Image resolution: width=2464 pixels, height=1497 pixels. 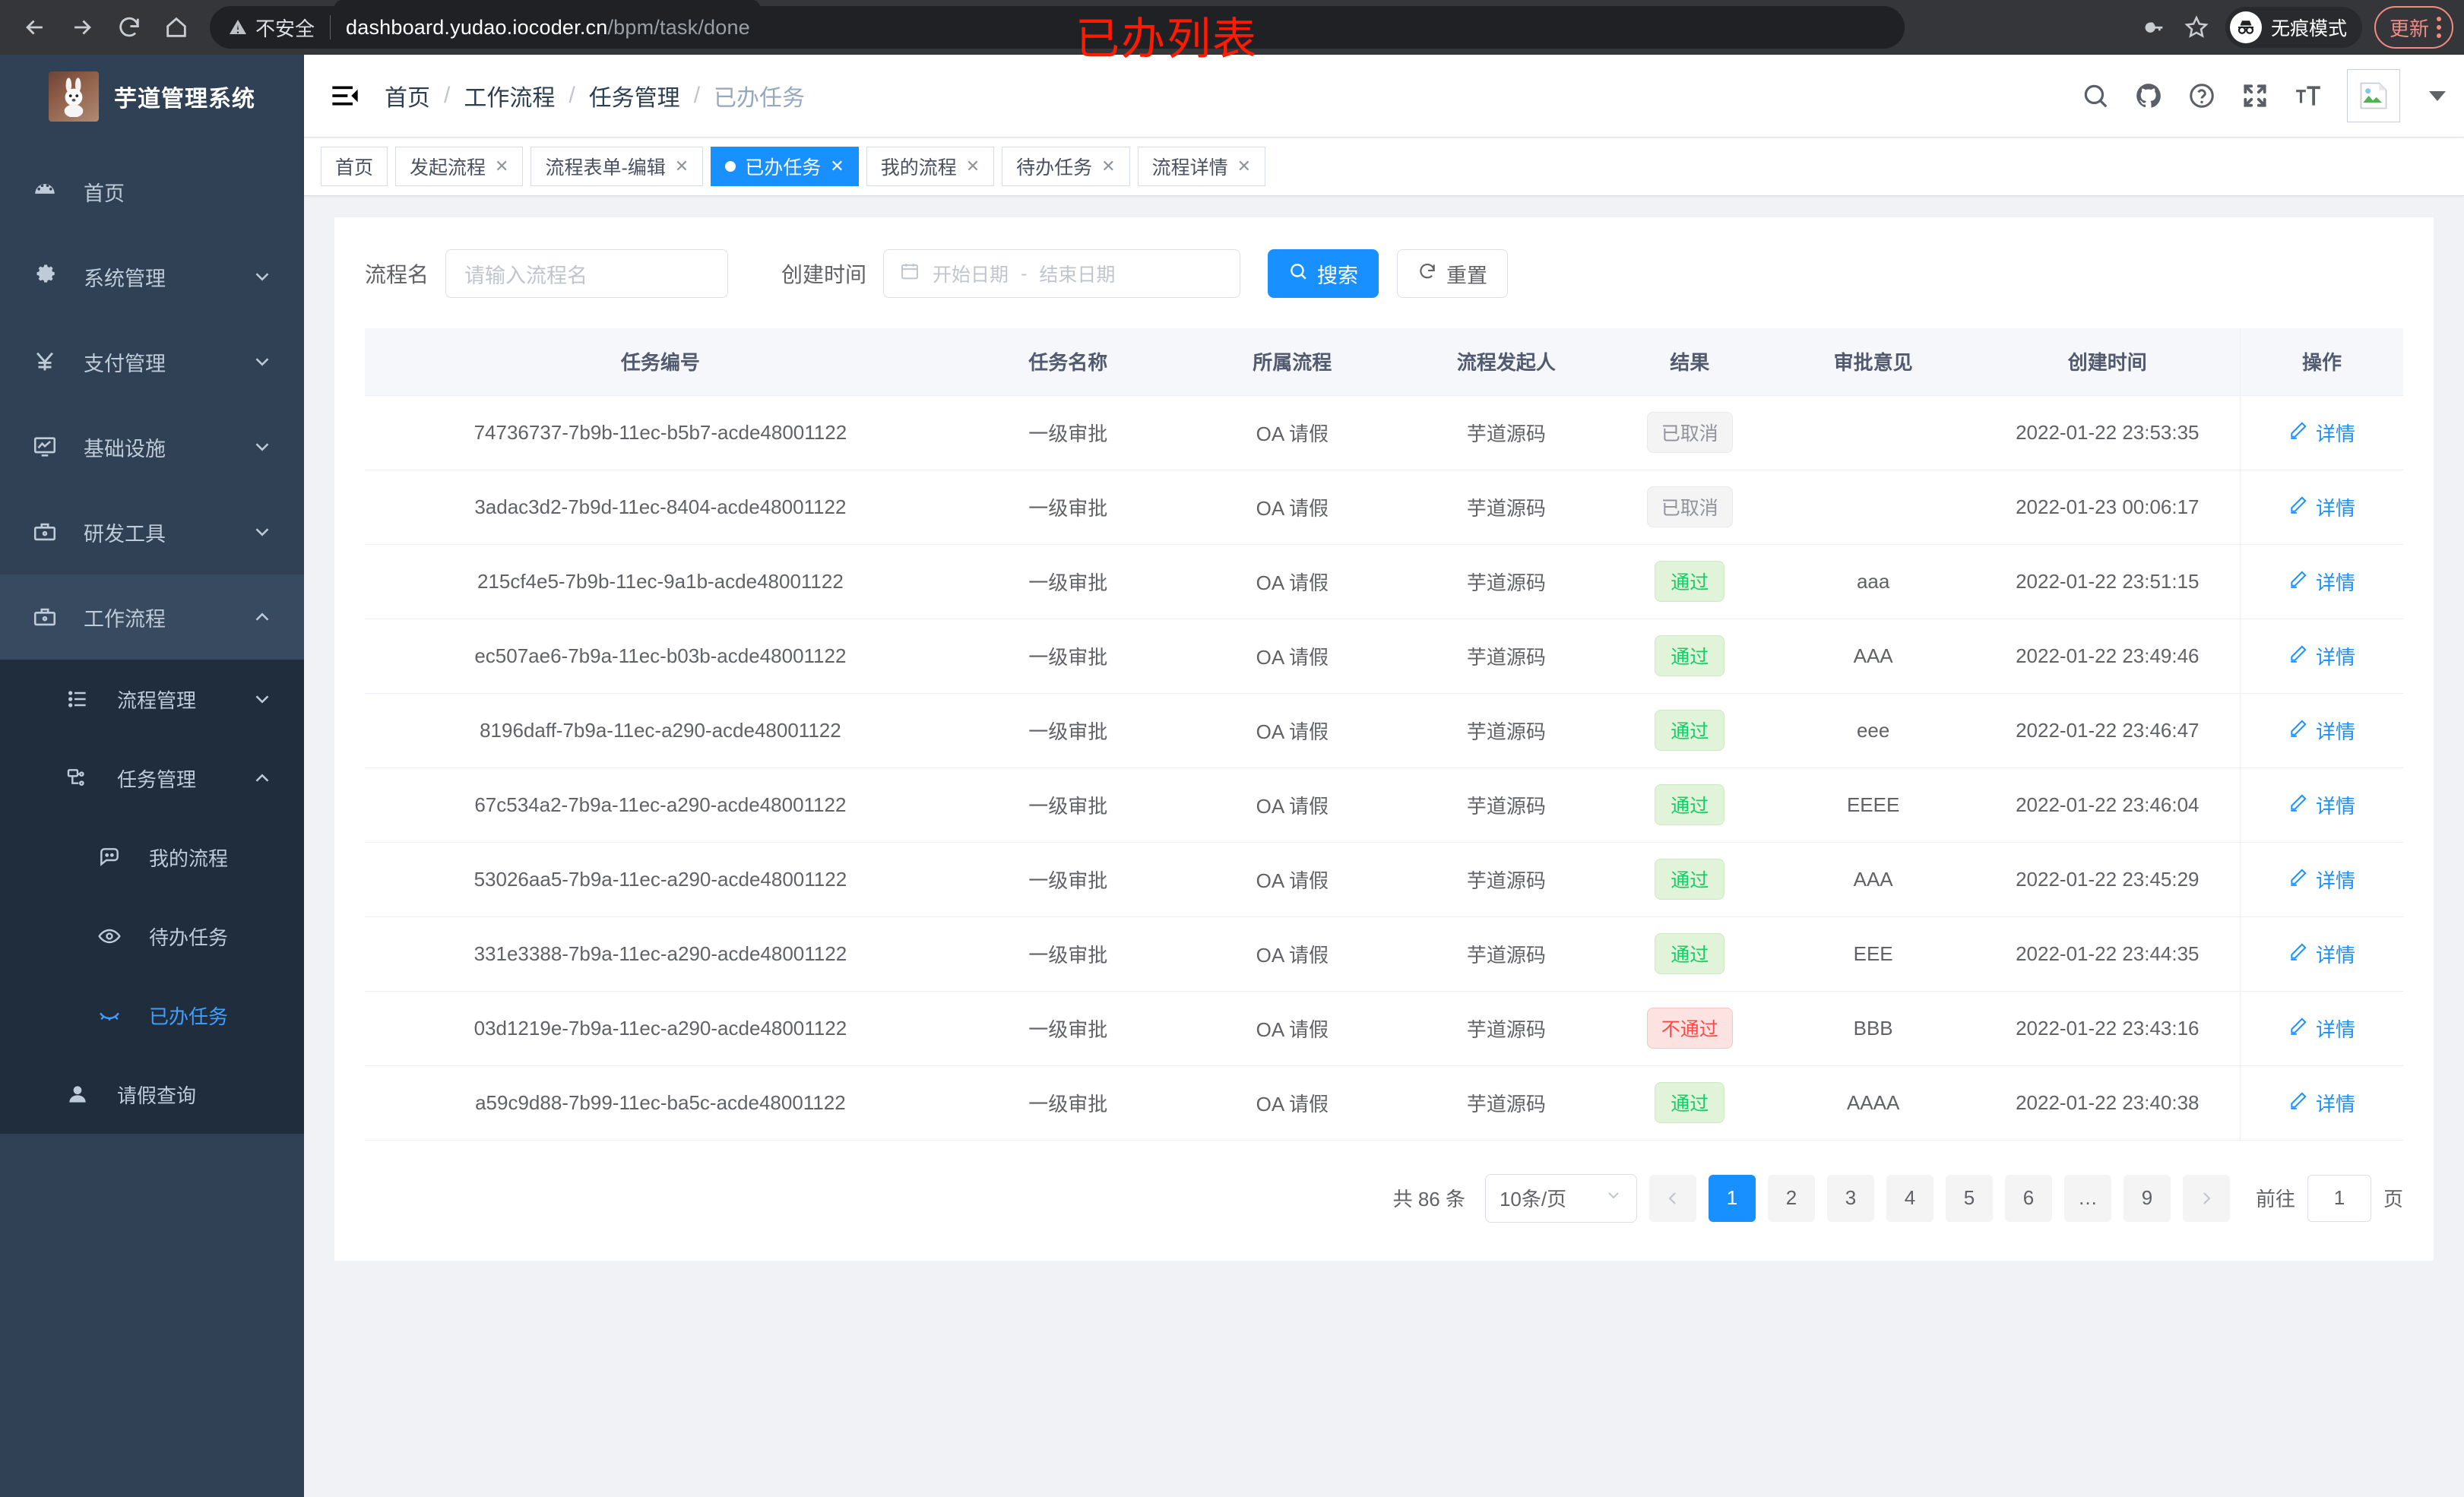 I want to click on pagination-page-3: 3, so click(x=1850, y=1198).